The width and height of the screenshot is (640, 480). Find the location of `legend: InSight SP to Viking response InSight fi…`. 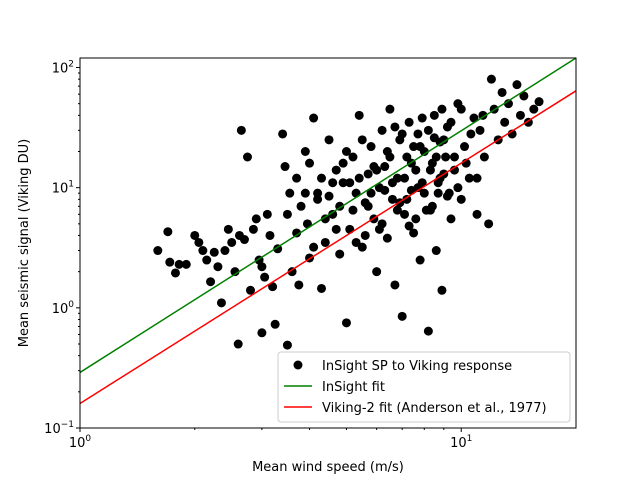

legend: InSight SP to Viking response InSight fi… is located at coordinates (424, 387).